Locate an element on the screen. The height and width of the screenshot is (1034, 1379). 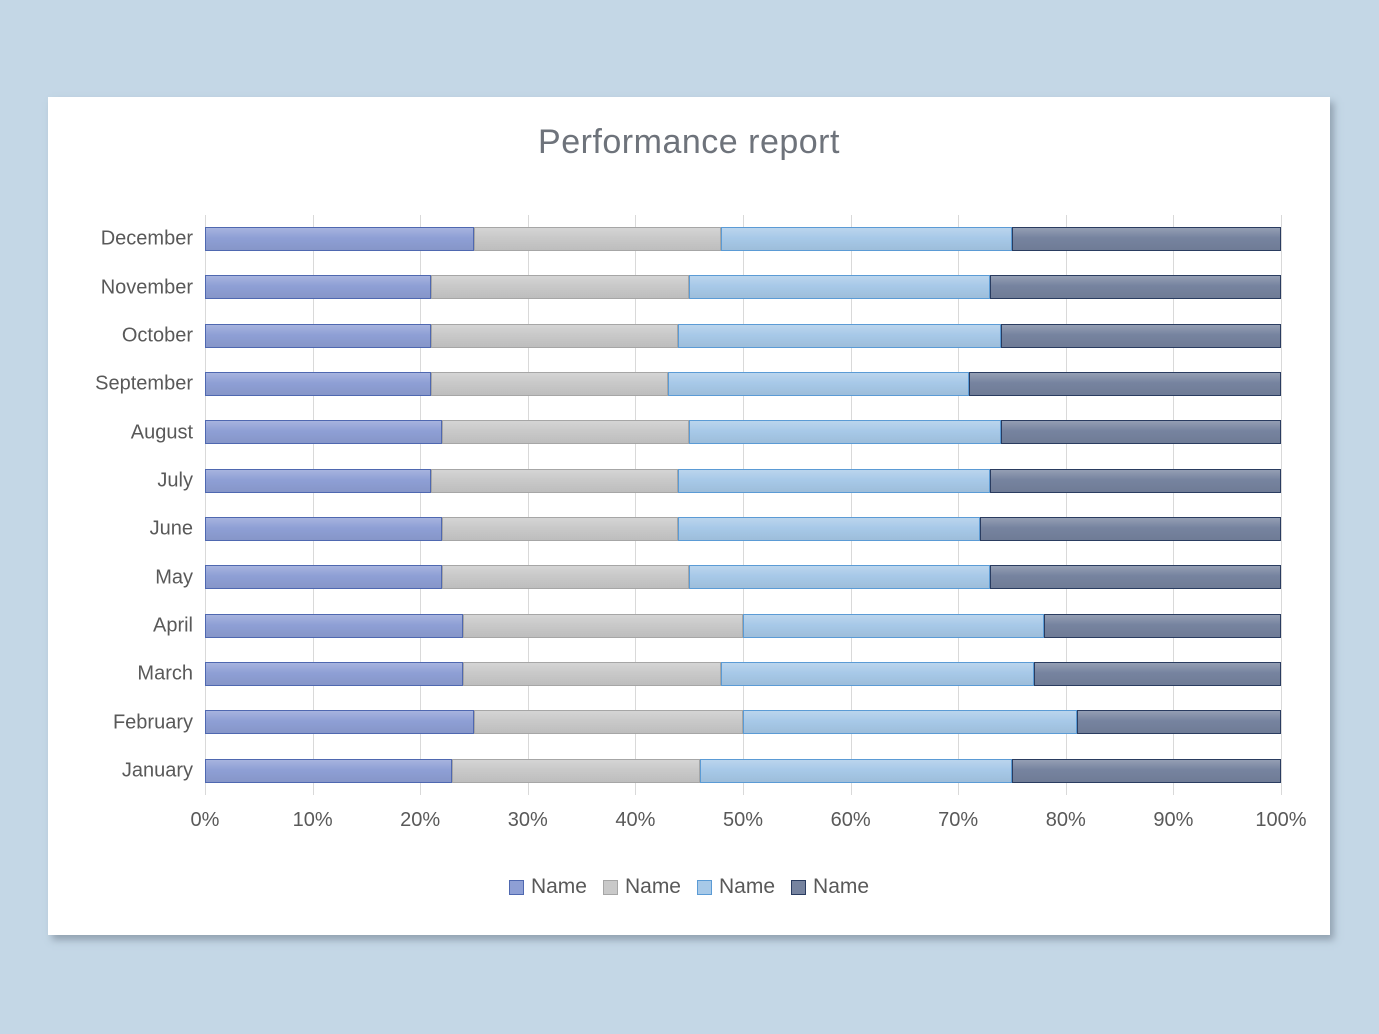
y-axis-label: September is located at coordinates (144, 383).